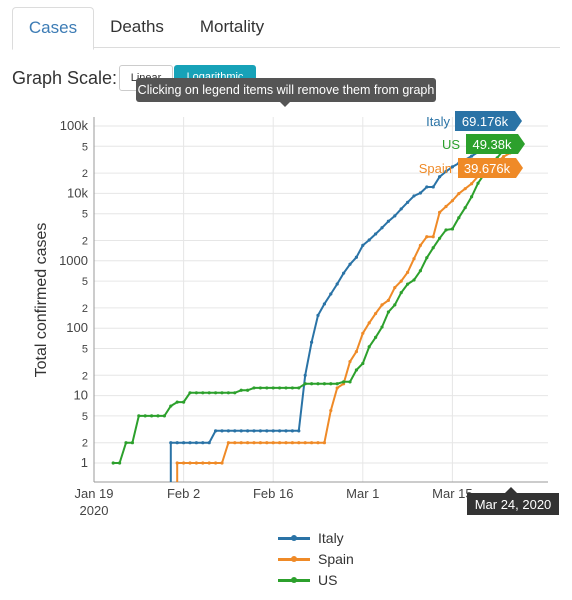  What do you see at coordinates (336, 559) in the screenshot?
I see `legend-label-spain: Spain` at bounding box center [336, 559].